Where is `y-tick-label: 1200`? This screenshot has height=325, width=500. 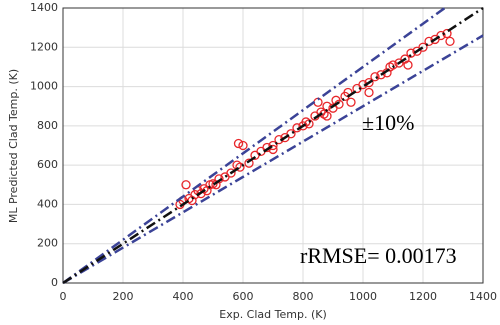
y-tick-label: 1200 is located at coordinates (44, 46).